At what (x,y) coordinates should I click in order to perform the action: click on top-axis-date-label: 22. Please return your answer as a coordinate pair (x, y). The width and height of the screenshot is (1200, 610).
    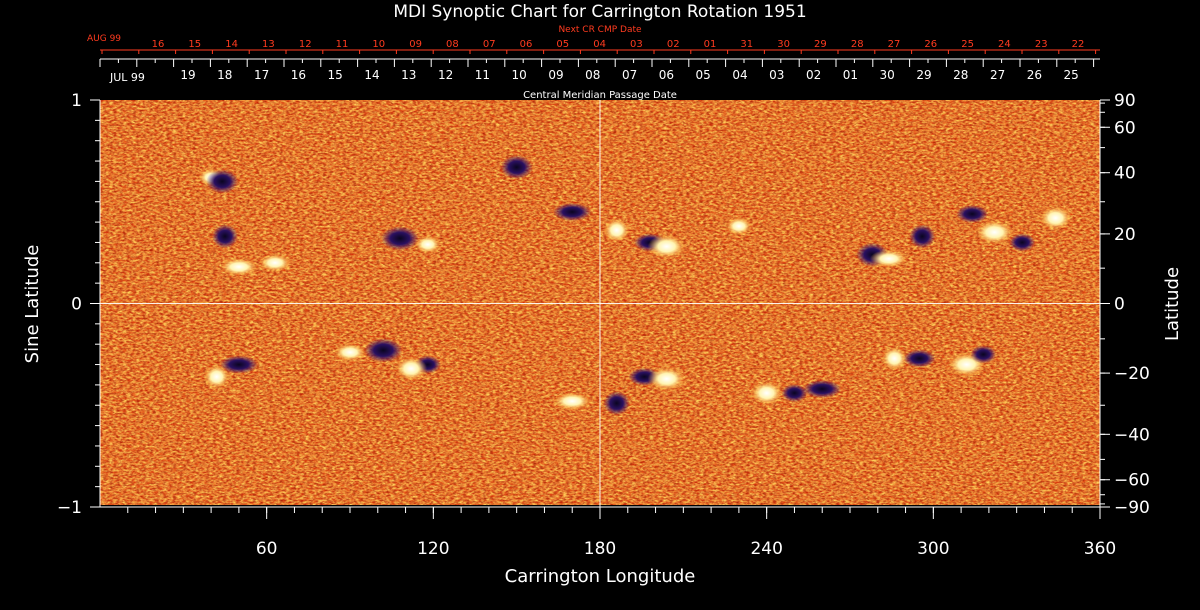
    Looking at the image, I should click on (1078, 44).